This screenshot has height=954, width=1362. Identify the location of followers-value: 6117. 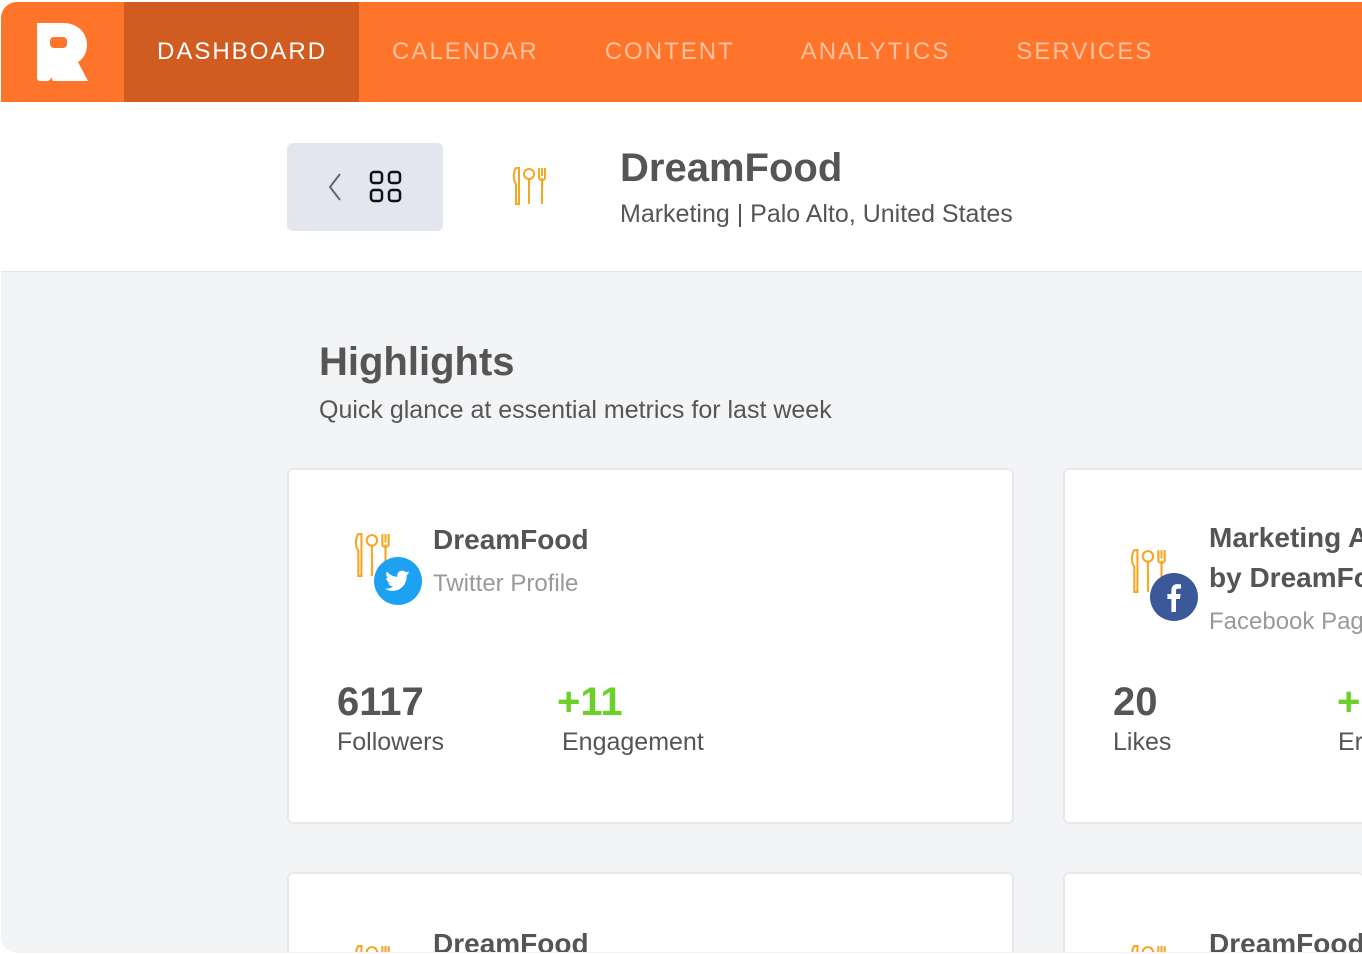
(380, 702).